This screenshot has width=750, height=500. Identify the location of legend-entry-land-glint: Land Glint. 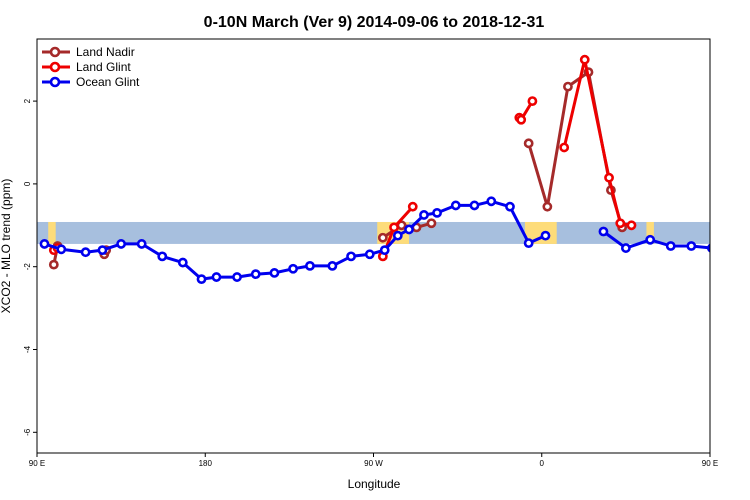
(86, 67).